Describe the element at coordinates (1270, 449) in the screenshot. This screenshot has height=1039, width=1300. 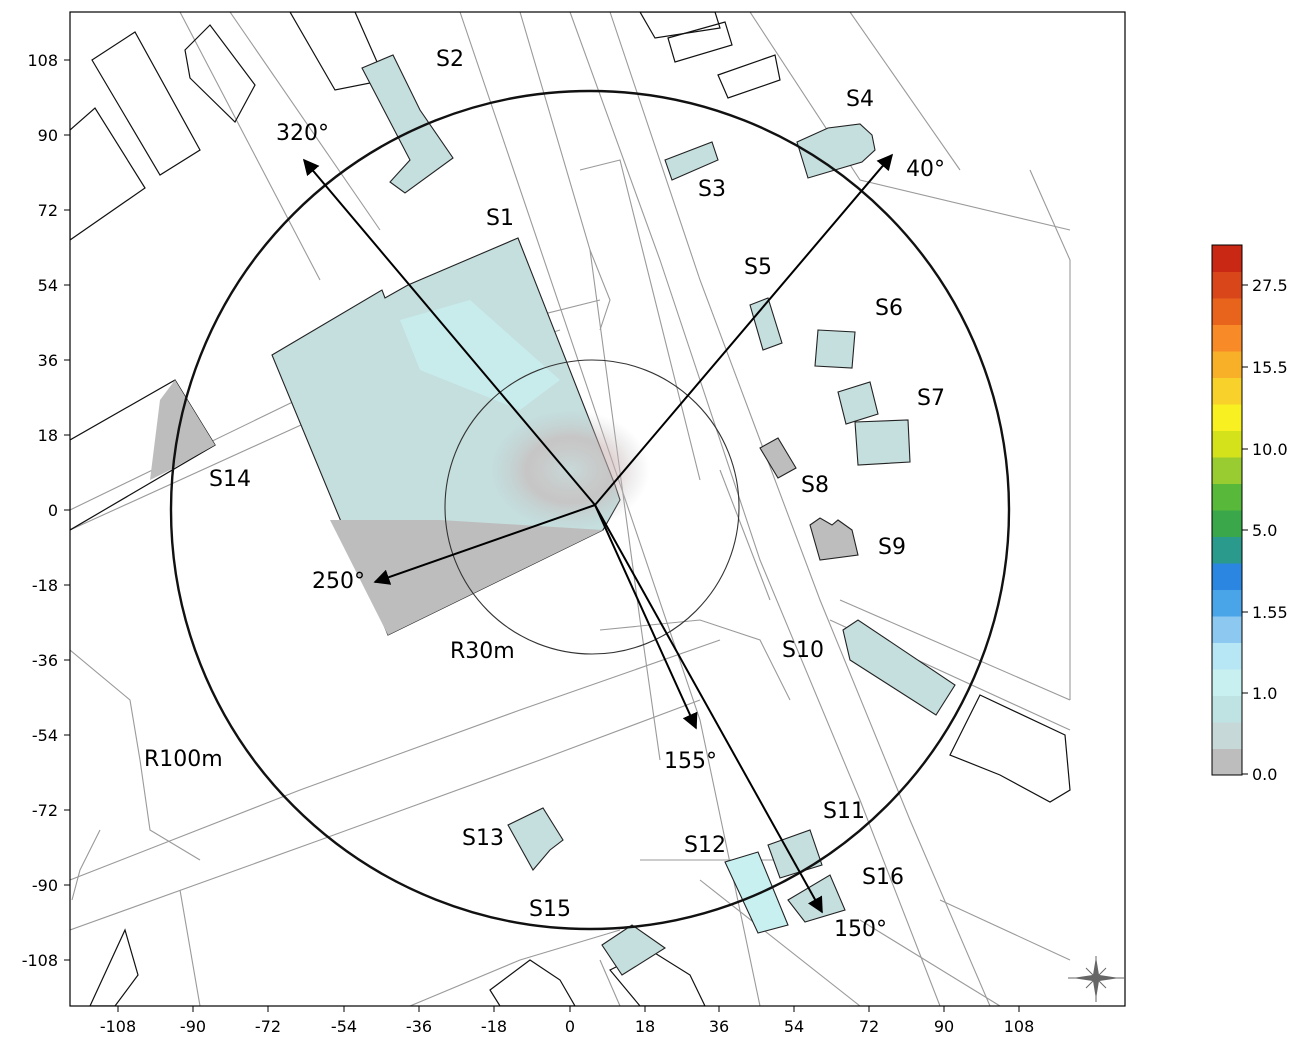
I see `colorbar-tick-label: 10.0` at that location.